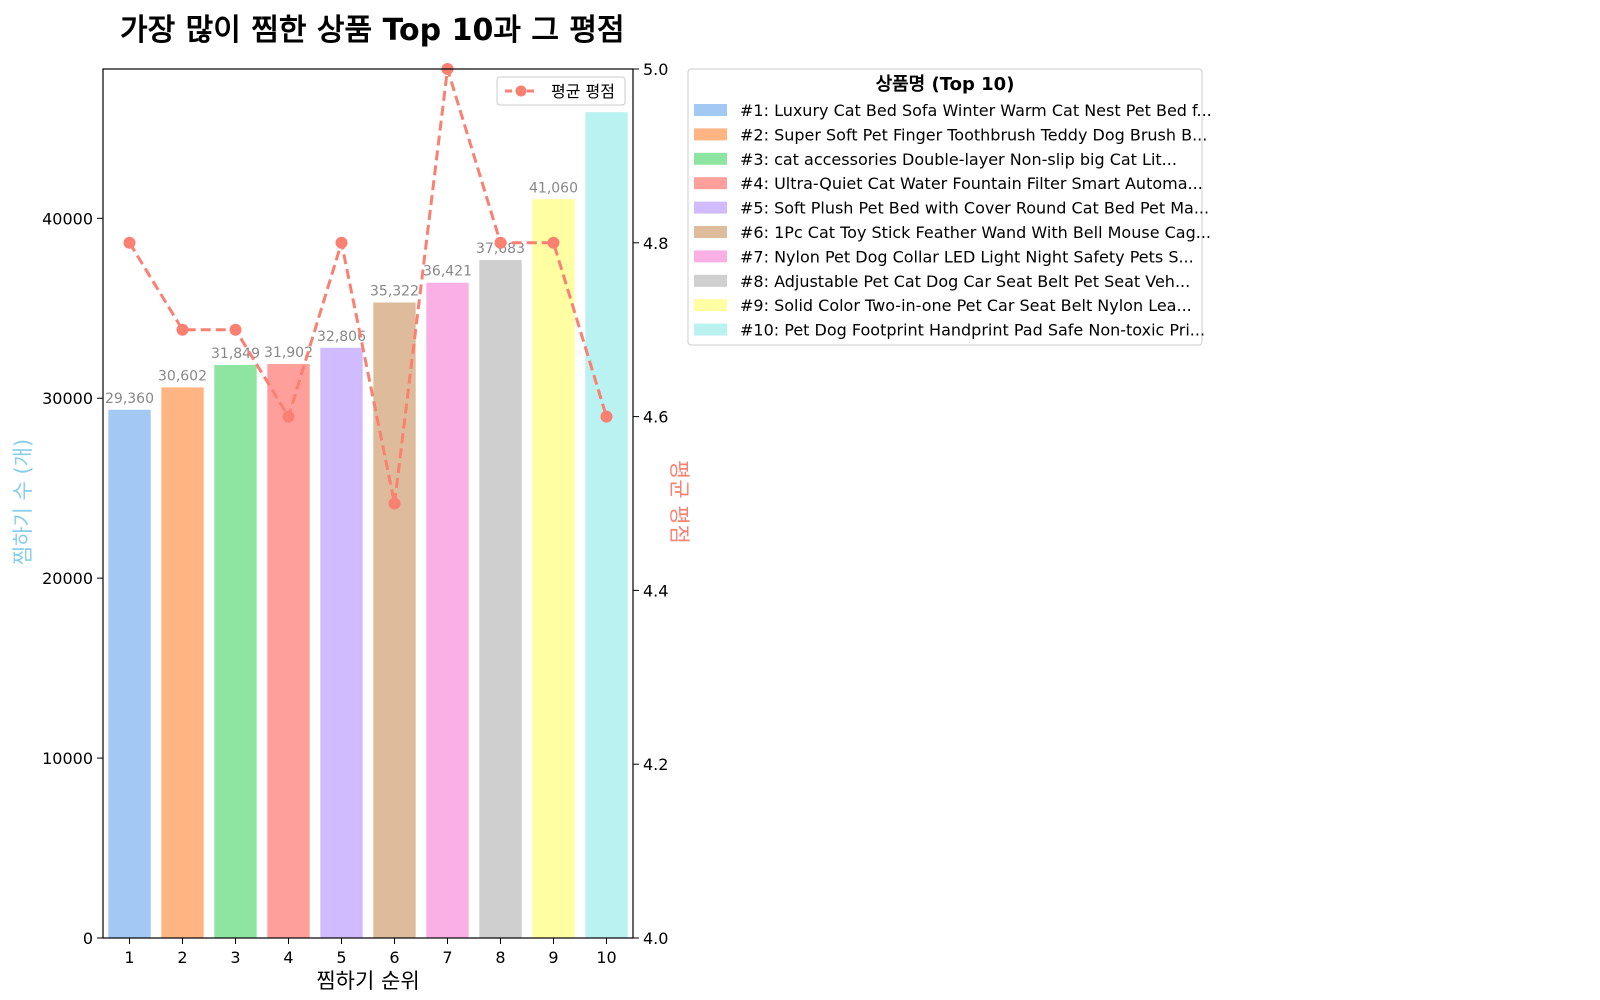 The height and width of the screenshot is (1000, 1600). Describe the element at coordinates (341, 337) in the screenshot. I see `bar-label-5: 32,806` at that location.